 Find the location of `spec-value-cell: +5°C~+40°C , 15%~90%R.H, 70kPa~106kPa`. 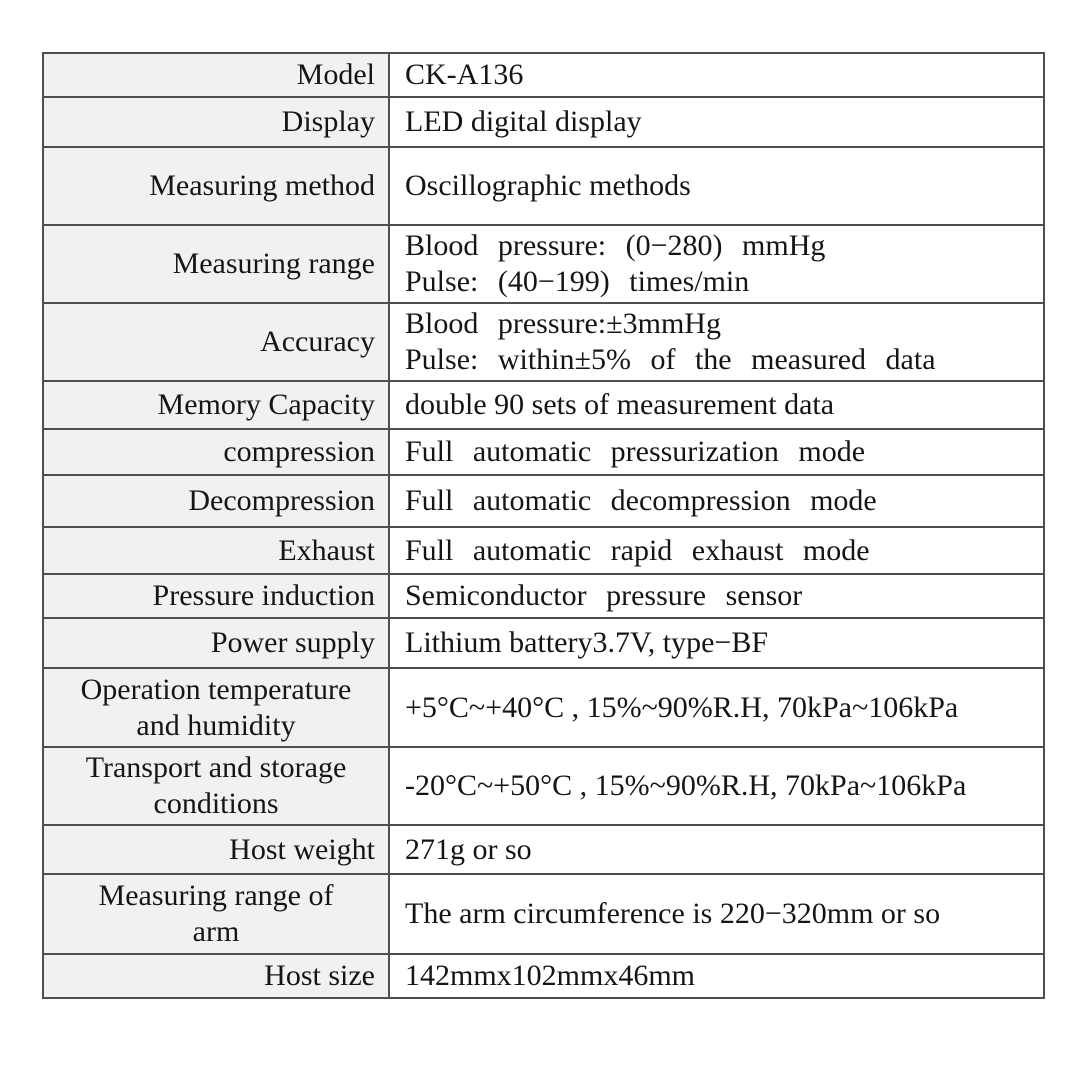

spec-value-cell: +5°C~+40°C , 15%~90%R.H, 70kPa~106kPa is located at coordinates (716, 707).